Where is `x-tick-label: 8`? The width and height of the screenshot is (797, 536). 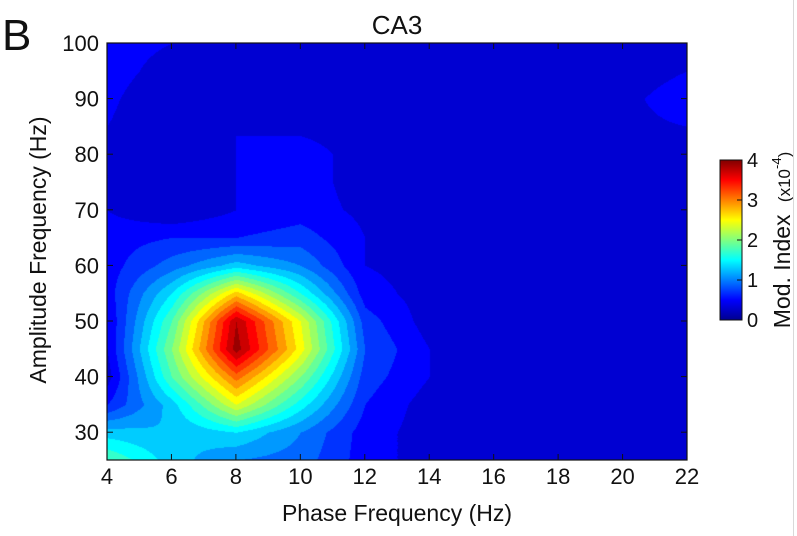
x-tick-label: 8 is located at coordinates (236, 476).